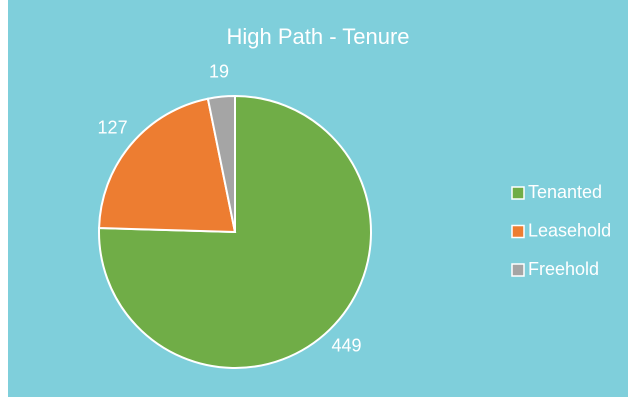 Image resolution: width=636 pixels, height=405 pixels. What do you see at coordinates (113, 128) in the screenshot?
I see `data-label: 127` at bounding box center [113, 128].